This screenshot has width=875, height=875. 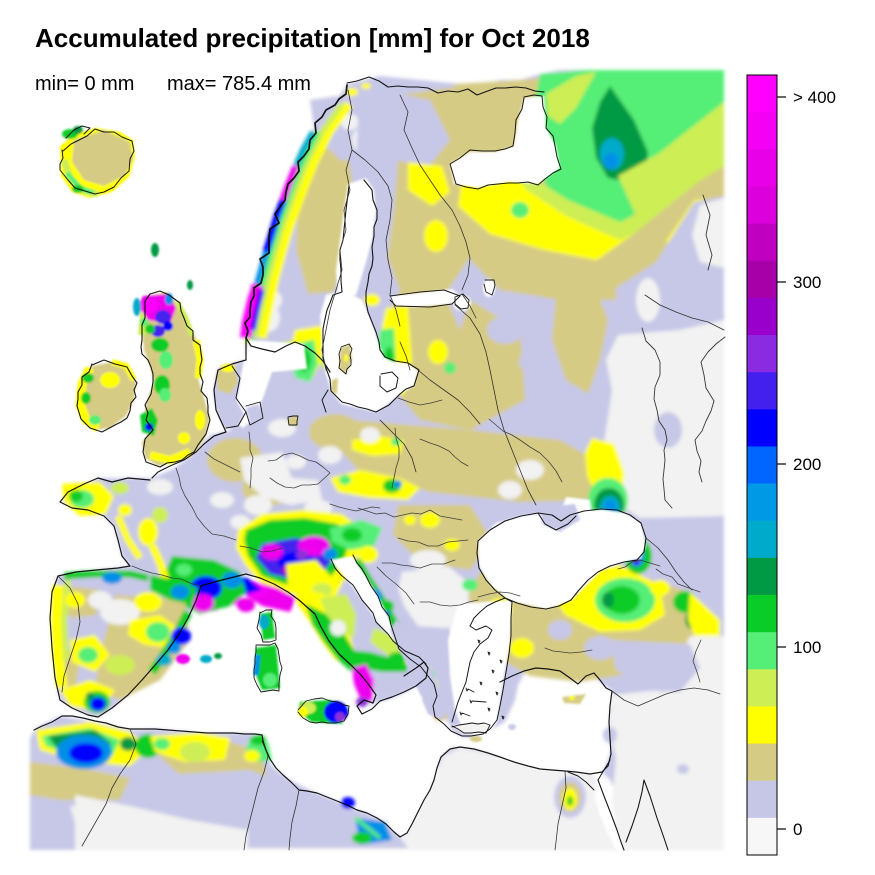 I want to click on svg-text: 300, so click(x=807, y=282).